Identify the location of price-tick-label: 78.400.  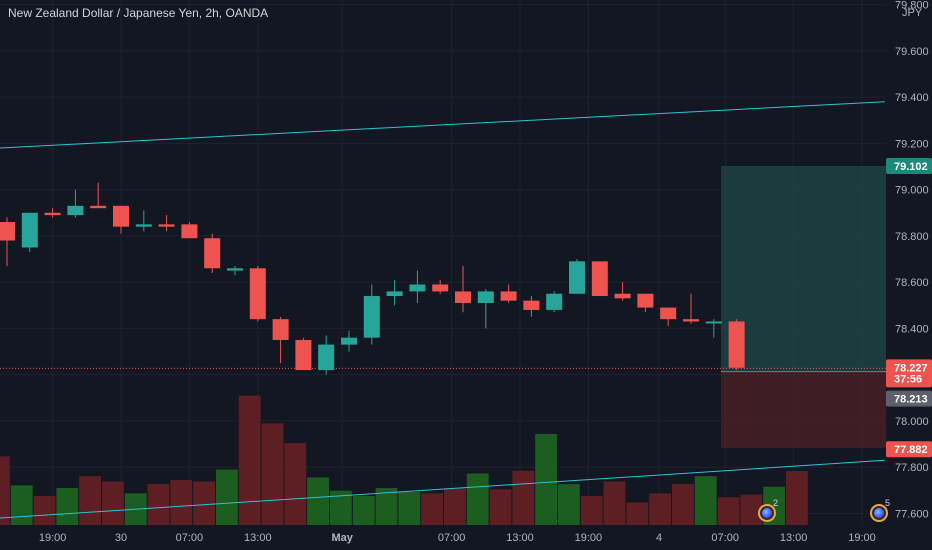
(912, 329).